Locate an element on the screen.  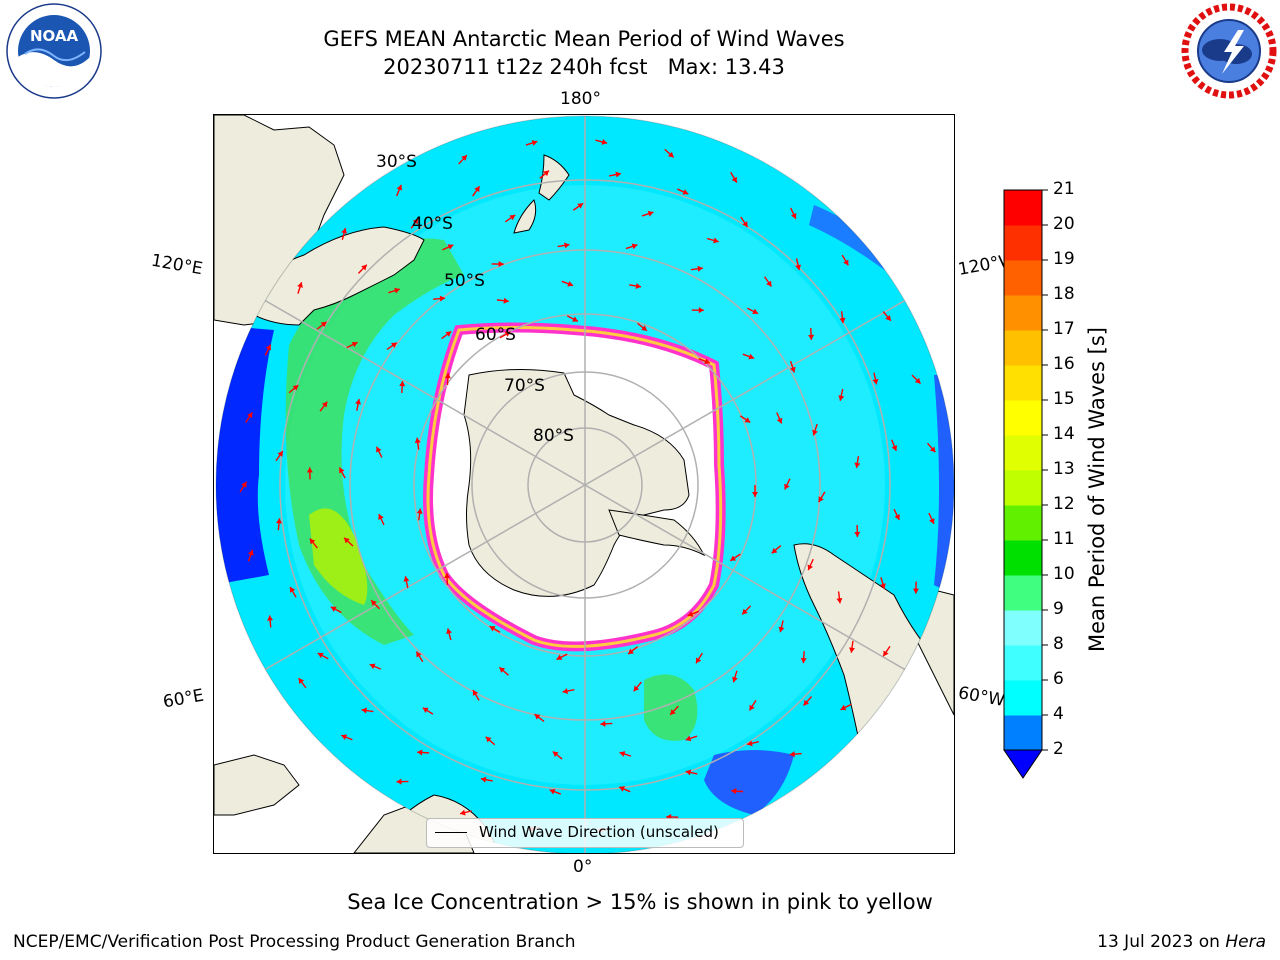
colorbar-tick-label: 20 is located at coordinates (1064, 224).